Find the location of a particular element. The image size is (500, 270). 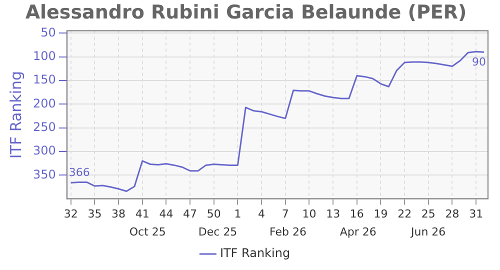

text: Feb 26 is located at coordinates (287, 231).